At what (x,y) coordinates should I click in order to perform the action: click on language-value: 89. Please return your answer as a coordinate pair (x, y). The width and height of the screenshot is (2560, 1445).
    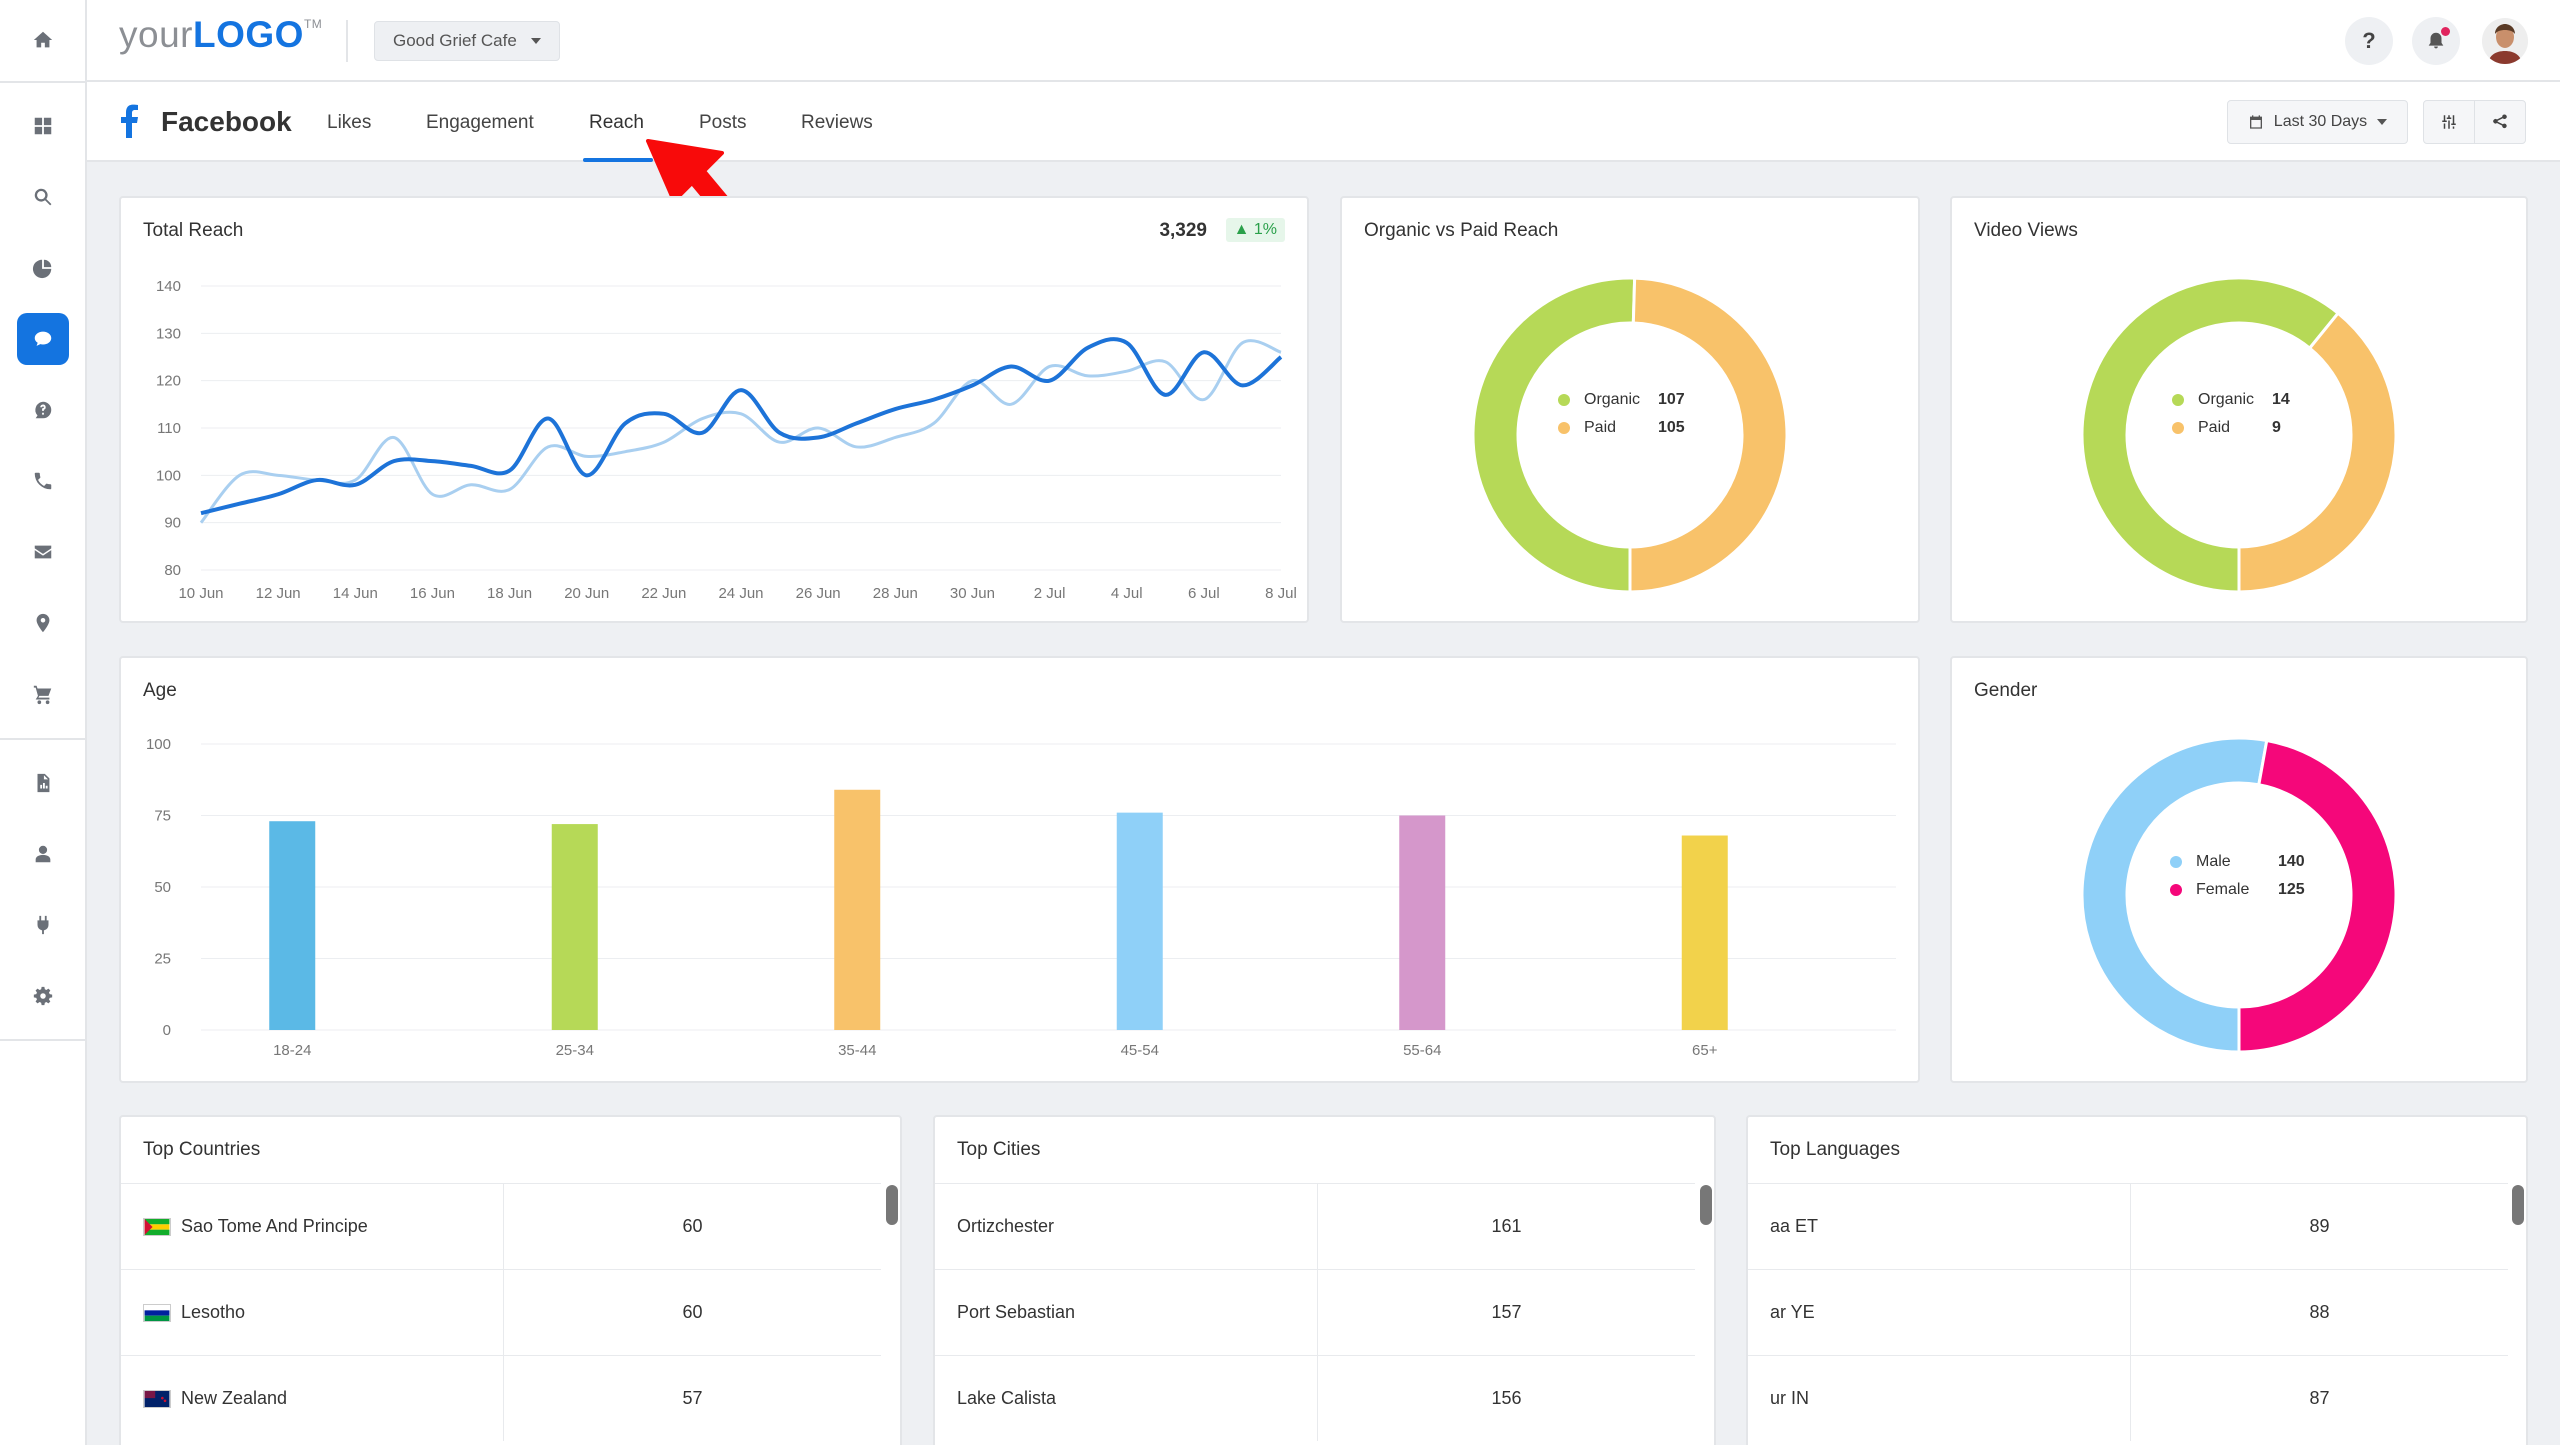
    Looking at the image, I should click on (2319, 1226).